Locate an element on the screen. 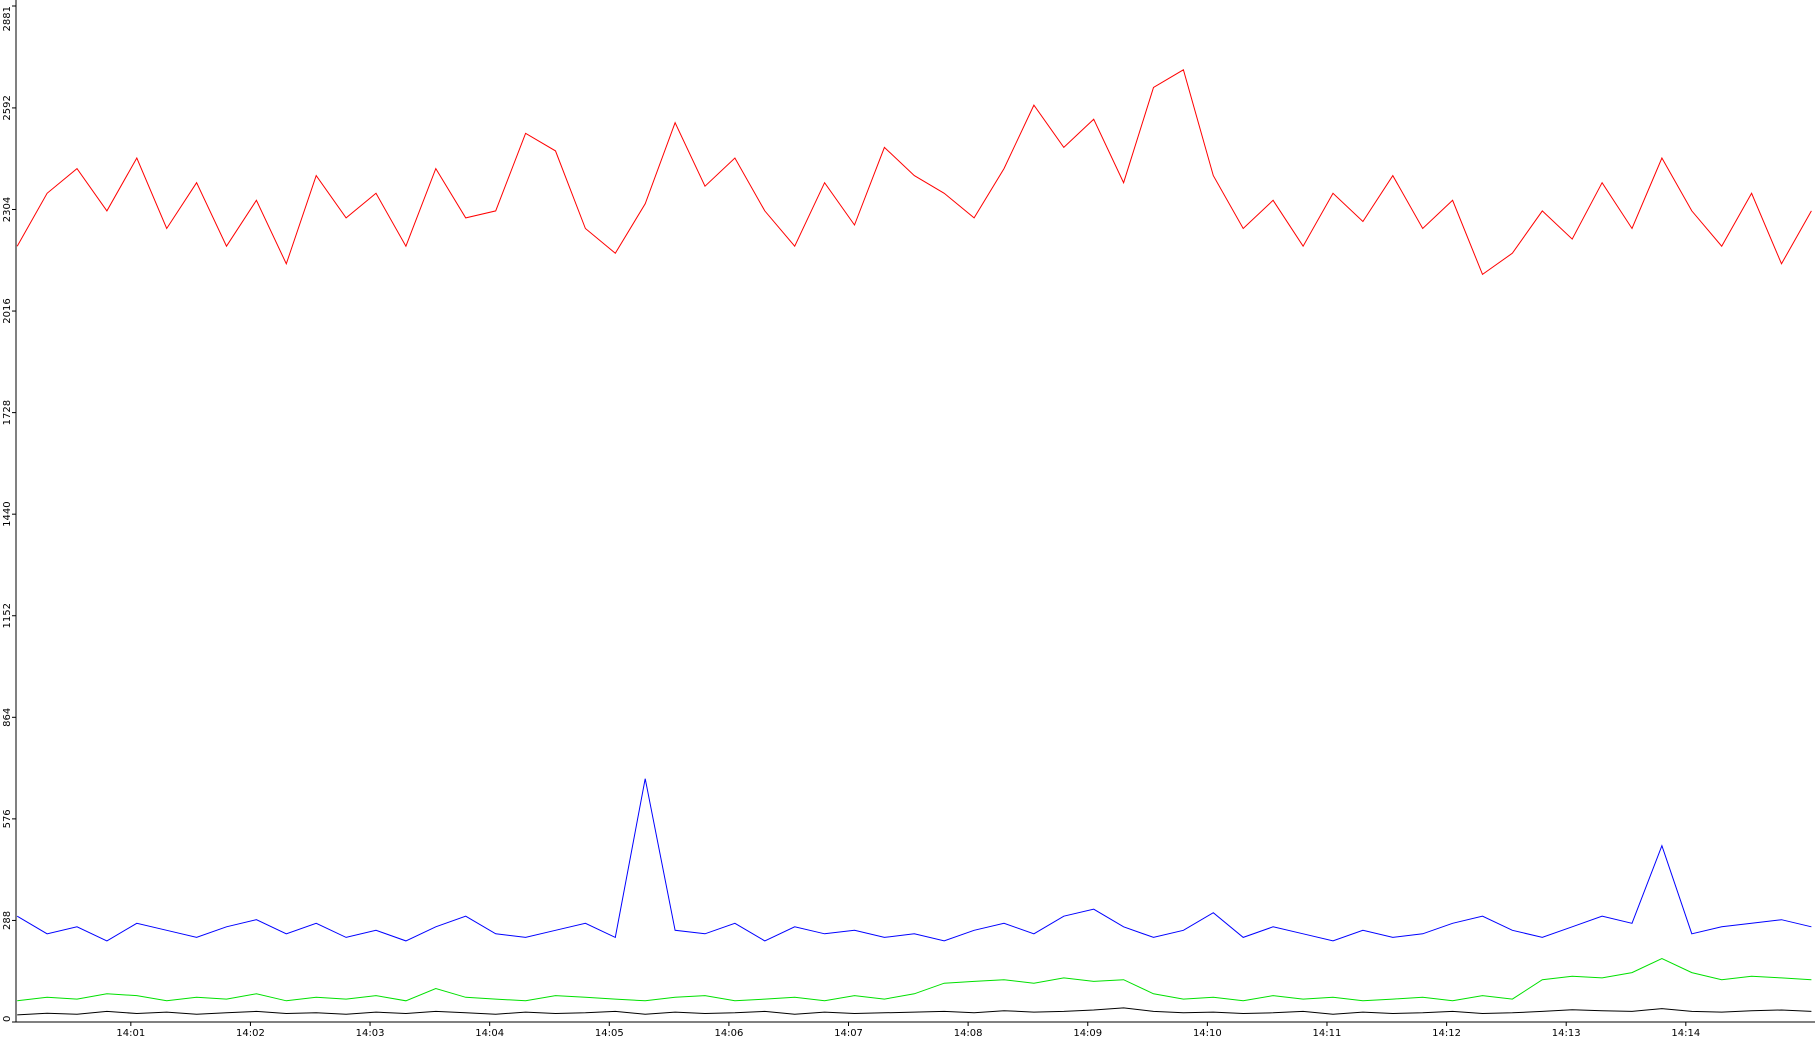 Image resolution: width=1815 pixels, height=1039 pixels. y-tick-label: 1152 is located at coordinates (7, 615).